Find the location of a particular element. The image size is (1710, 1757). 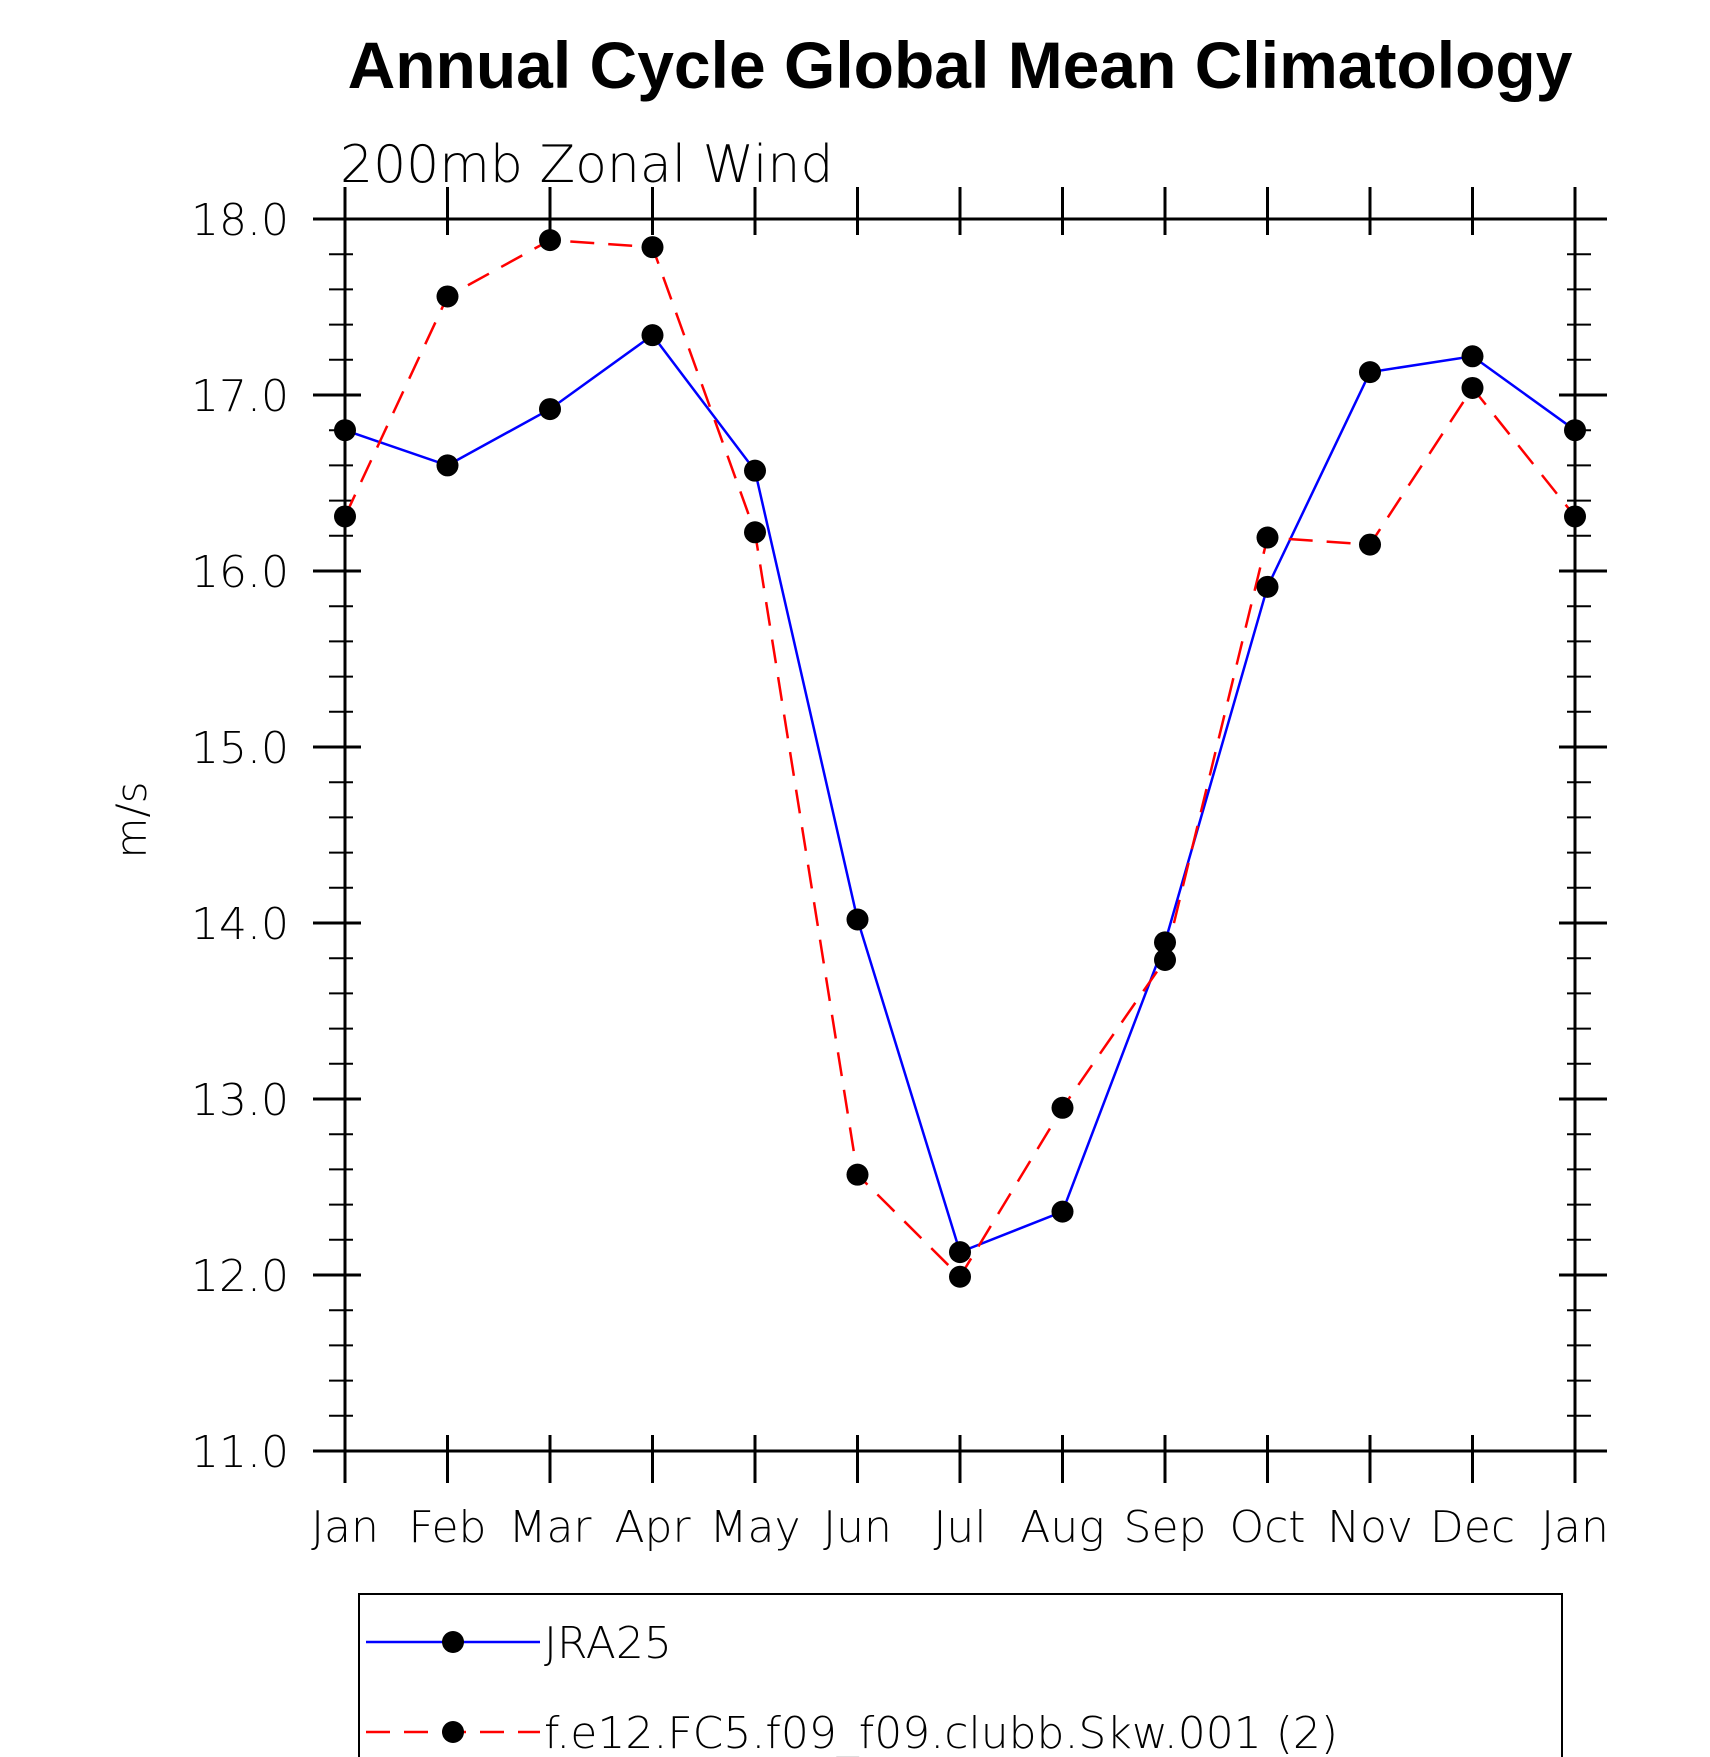

y-tick-label: 15.0 is located at coordinates (240, 748).